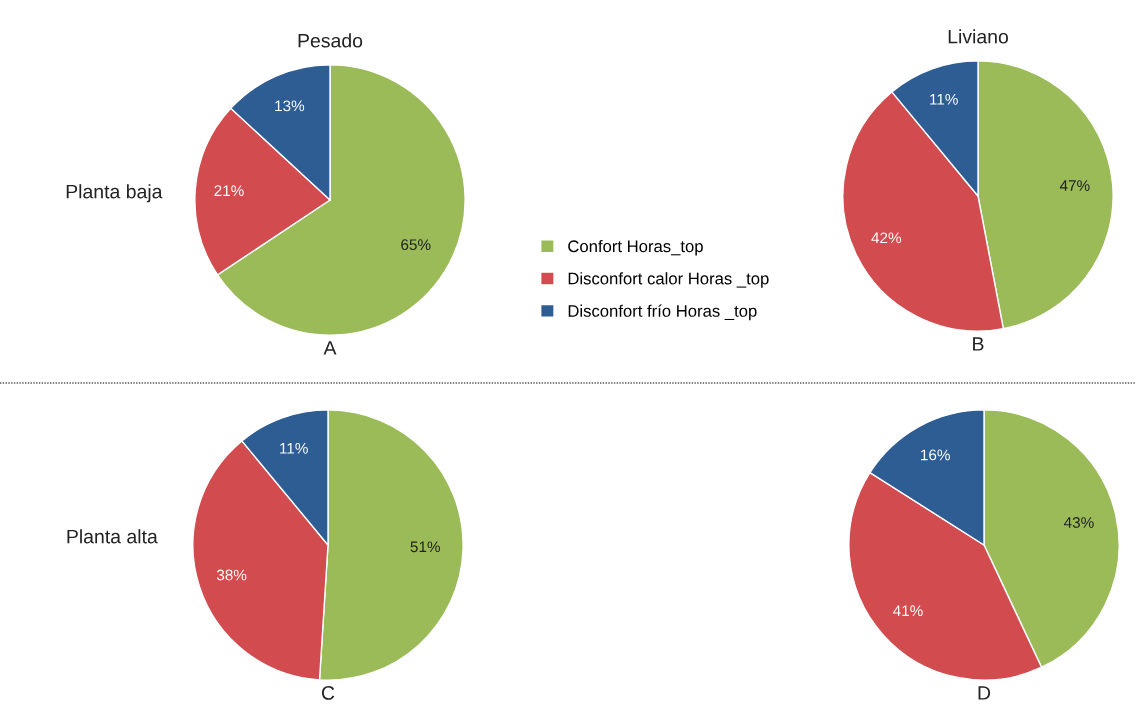  What do you see at coordinates (1074, 185) in the screenshot?
I see `data-label: 47%` at bounding box center [1074, 185].